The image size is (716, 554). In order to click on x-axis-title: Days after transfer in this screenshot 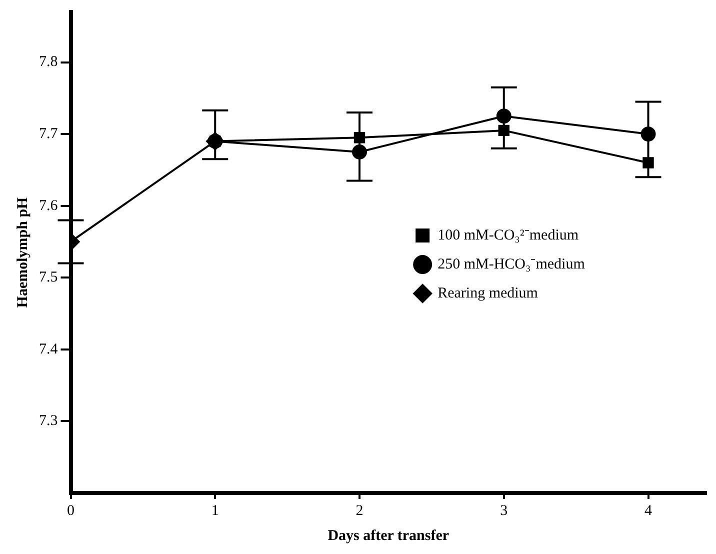, I will do `click(389, 536)`.